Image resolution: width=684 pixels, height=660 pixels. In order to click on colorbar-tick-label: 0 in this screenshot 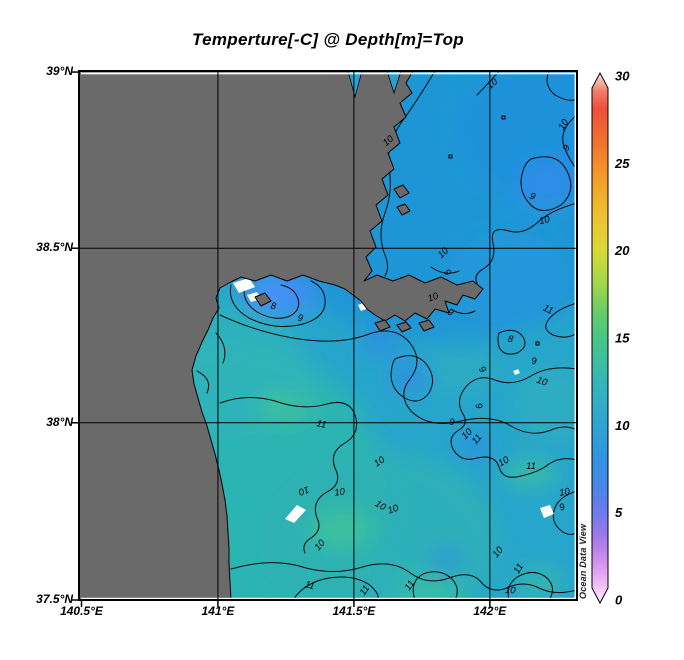, I will do `click(619, 600)`.